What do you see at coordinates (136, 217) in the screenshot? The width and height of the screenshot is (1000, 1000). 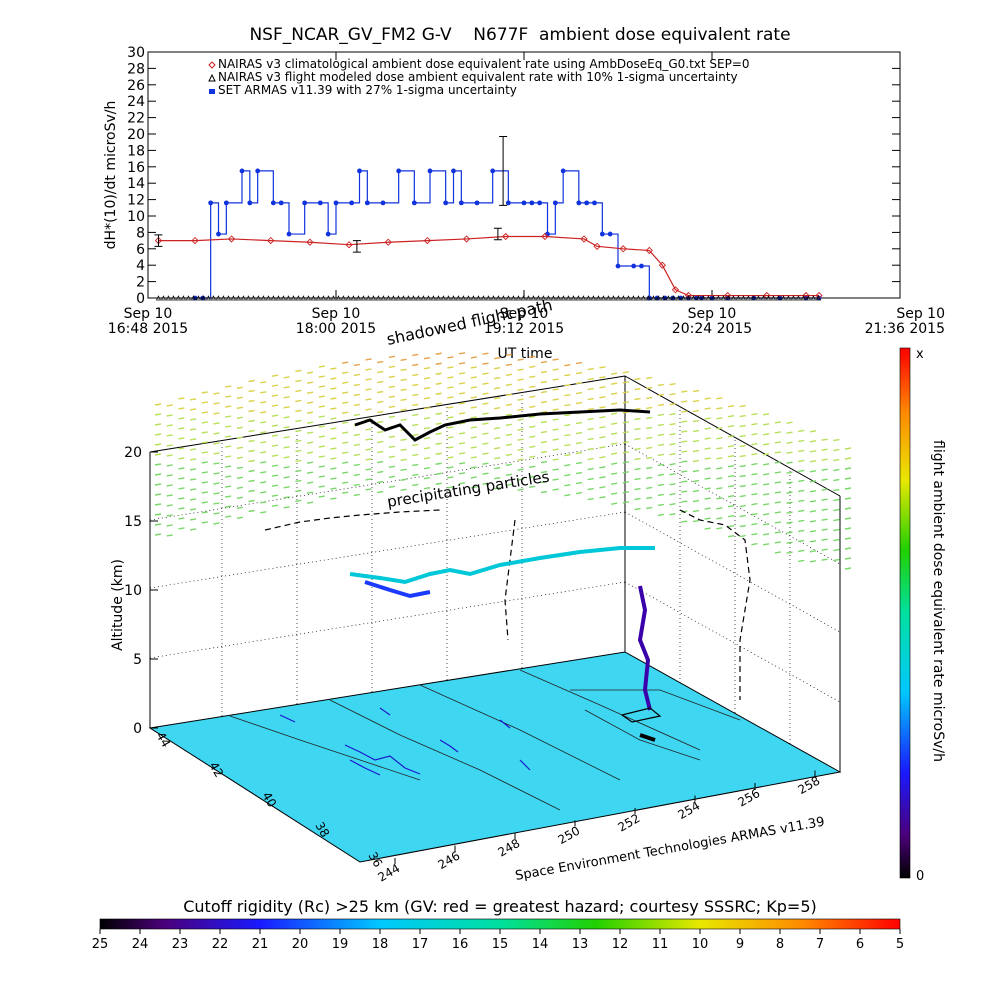 I see `top-y-tick-label: 10` at bounding box center [136, 217].